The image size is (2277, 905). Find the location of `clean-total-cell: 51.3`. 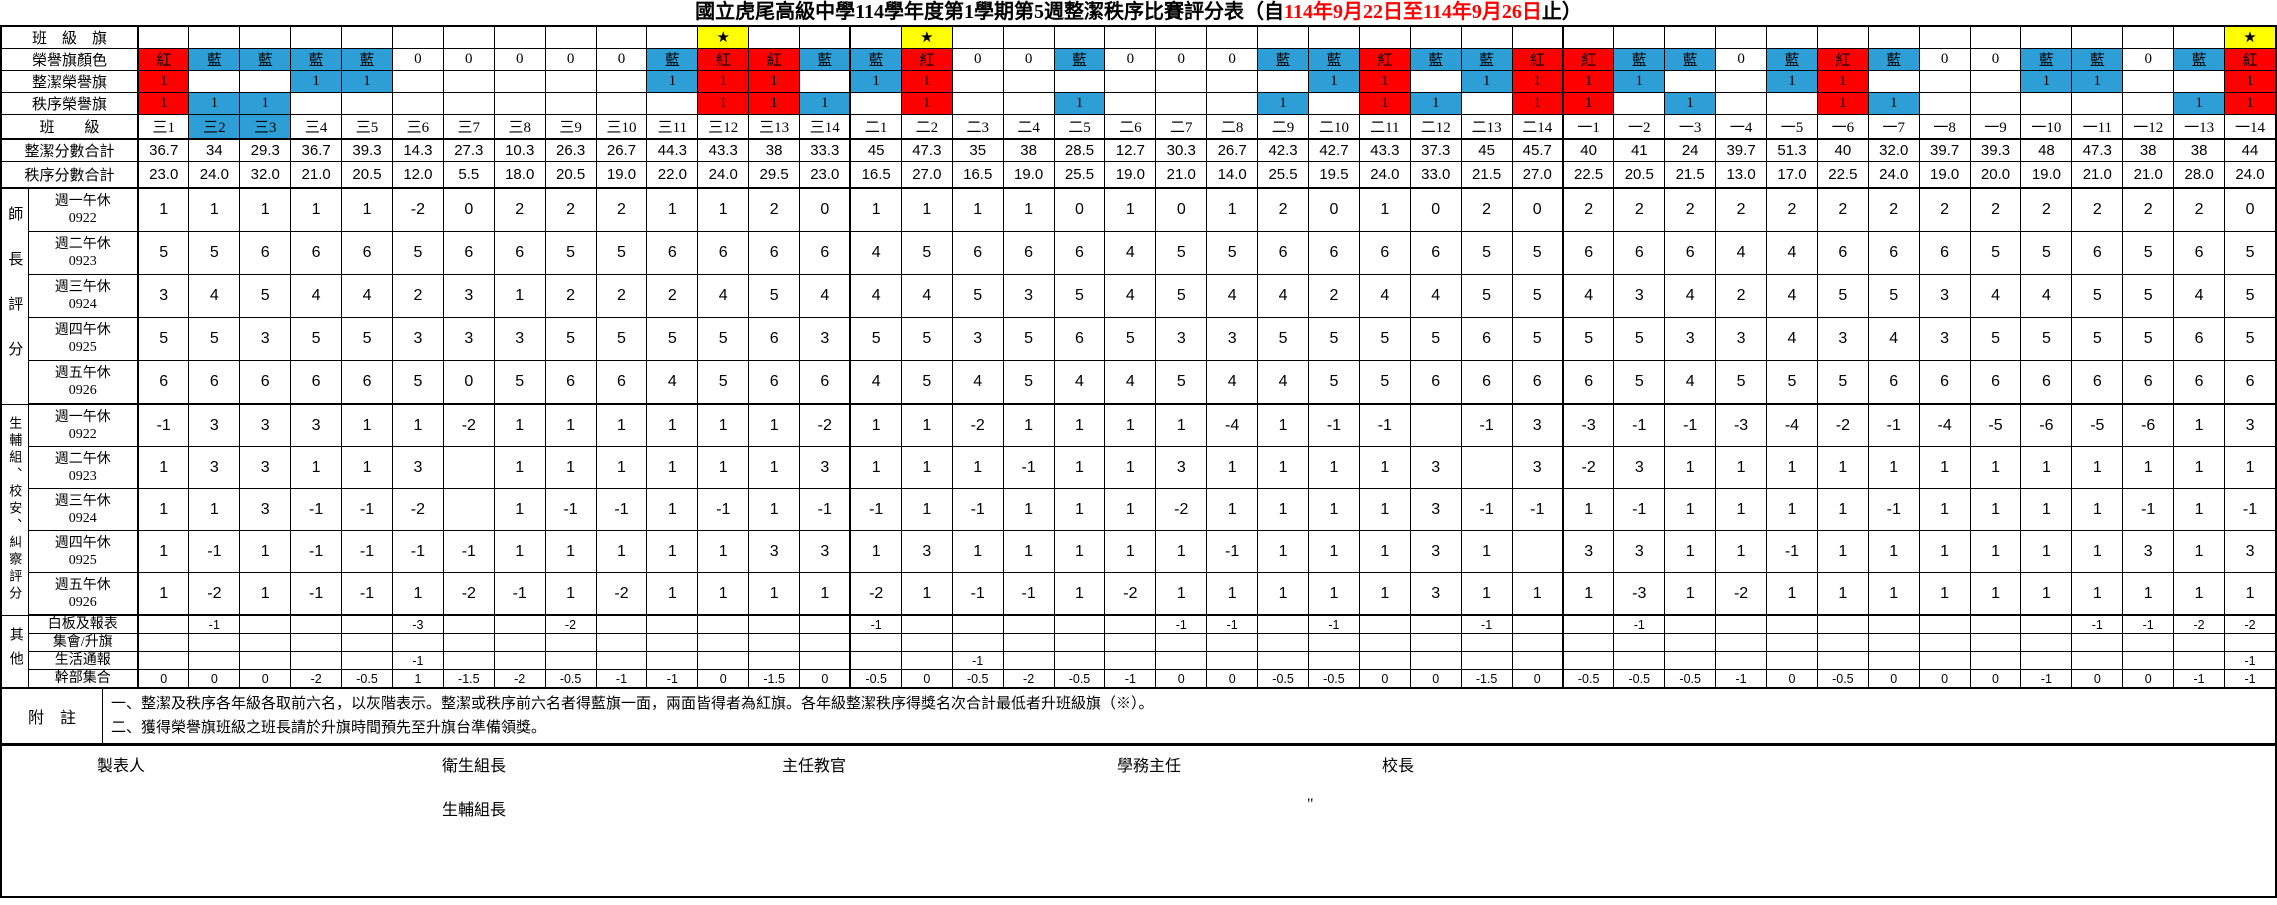

clean-total-cell: 51.3 is located at coordinates (1792, 150).